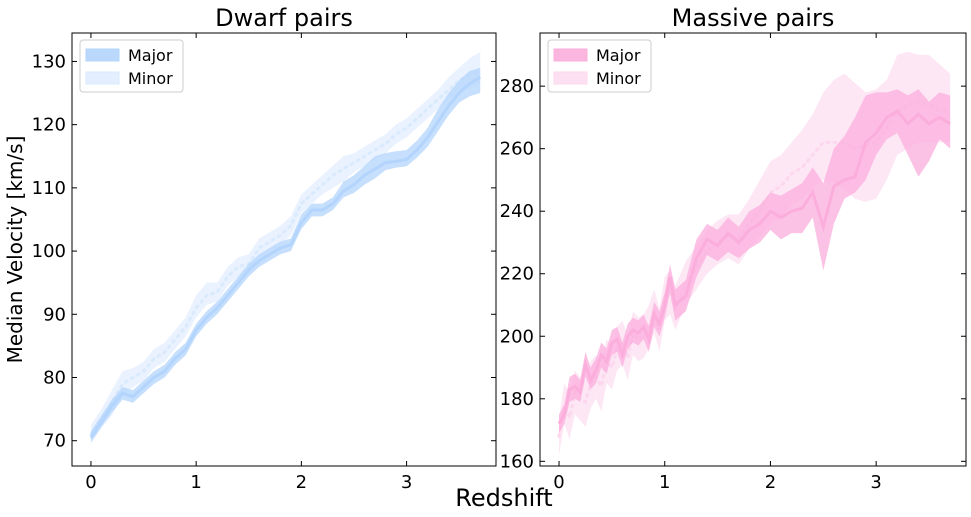 The height and width of the screenshot is (517, 971). Describe the element at coordinates (517, 461) in the screenshot. I see `y-tick-label: 160` at that location.